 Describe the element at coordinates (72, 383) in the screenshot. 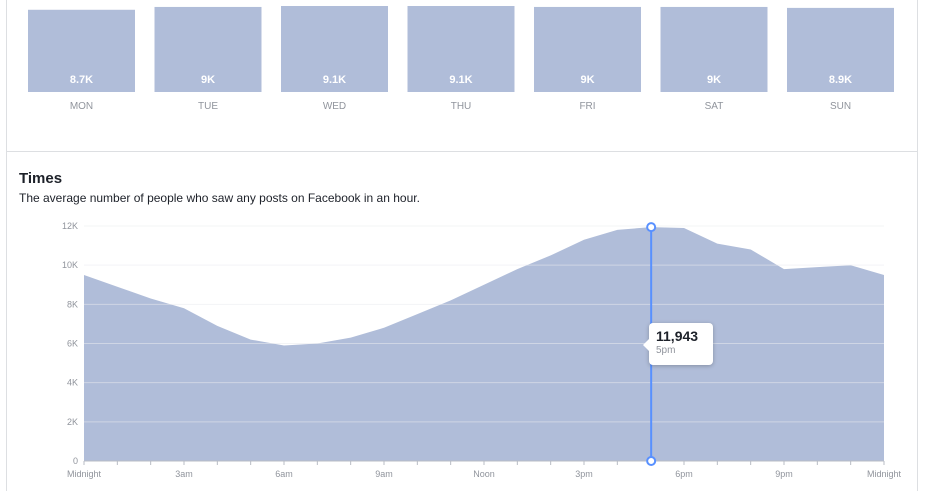

I see `y-tick-label: 4K` at that location.